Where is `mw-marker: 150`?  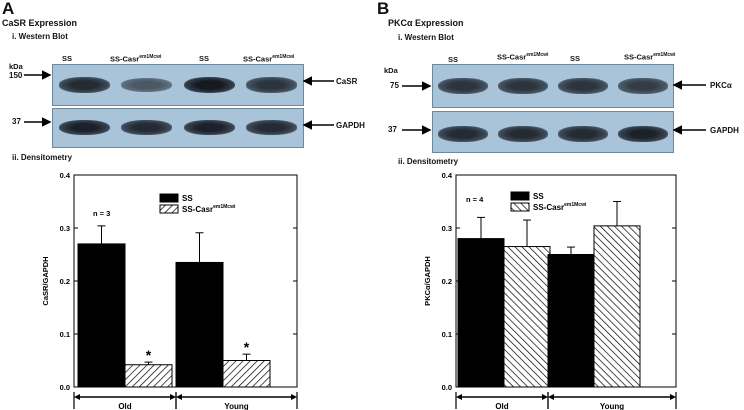 mw-marker: 150 is located at coordinates (16, 75).